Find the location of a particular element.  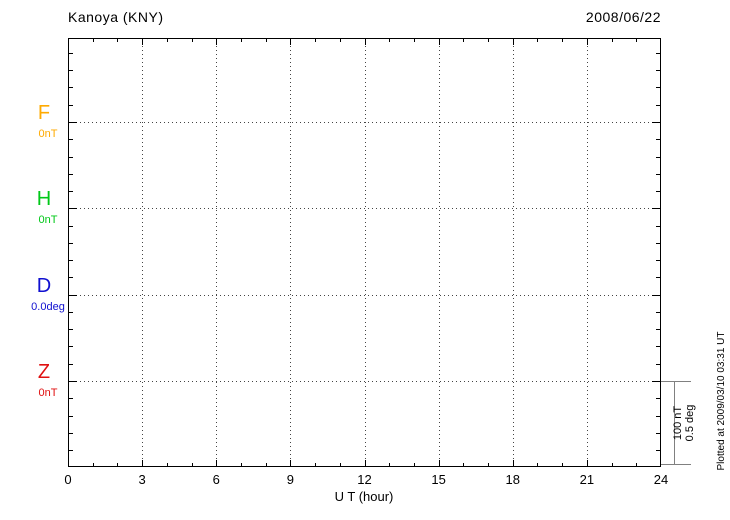

date-label: 2008/06/22 is located at coordinates (623, 17).